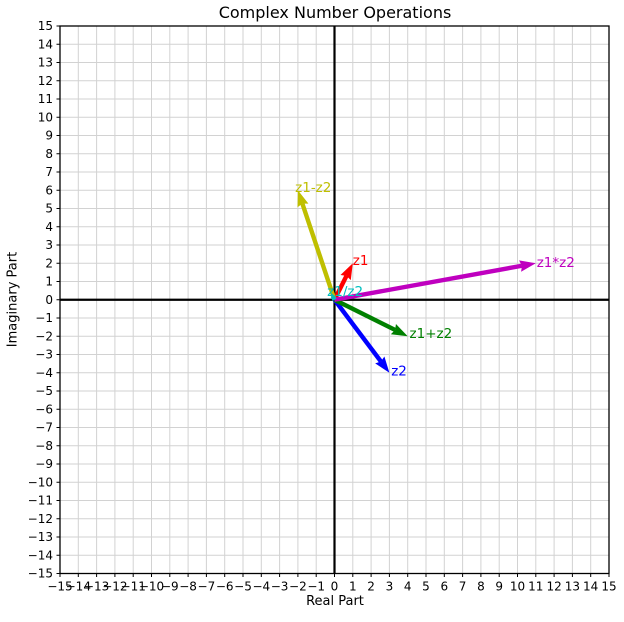 The width and height of the screenshot is (624, 622). What do you see at coordinates (40, 555) in the screenshot?
I see `y-tick-label: −14` at bounding box center [40, 555].